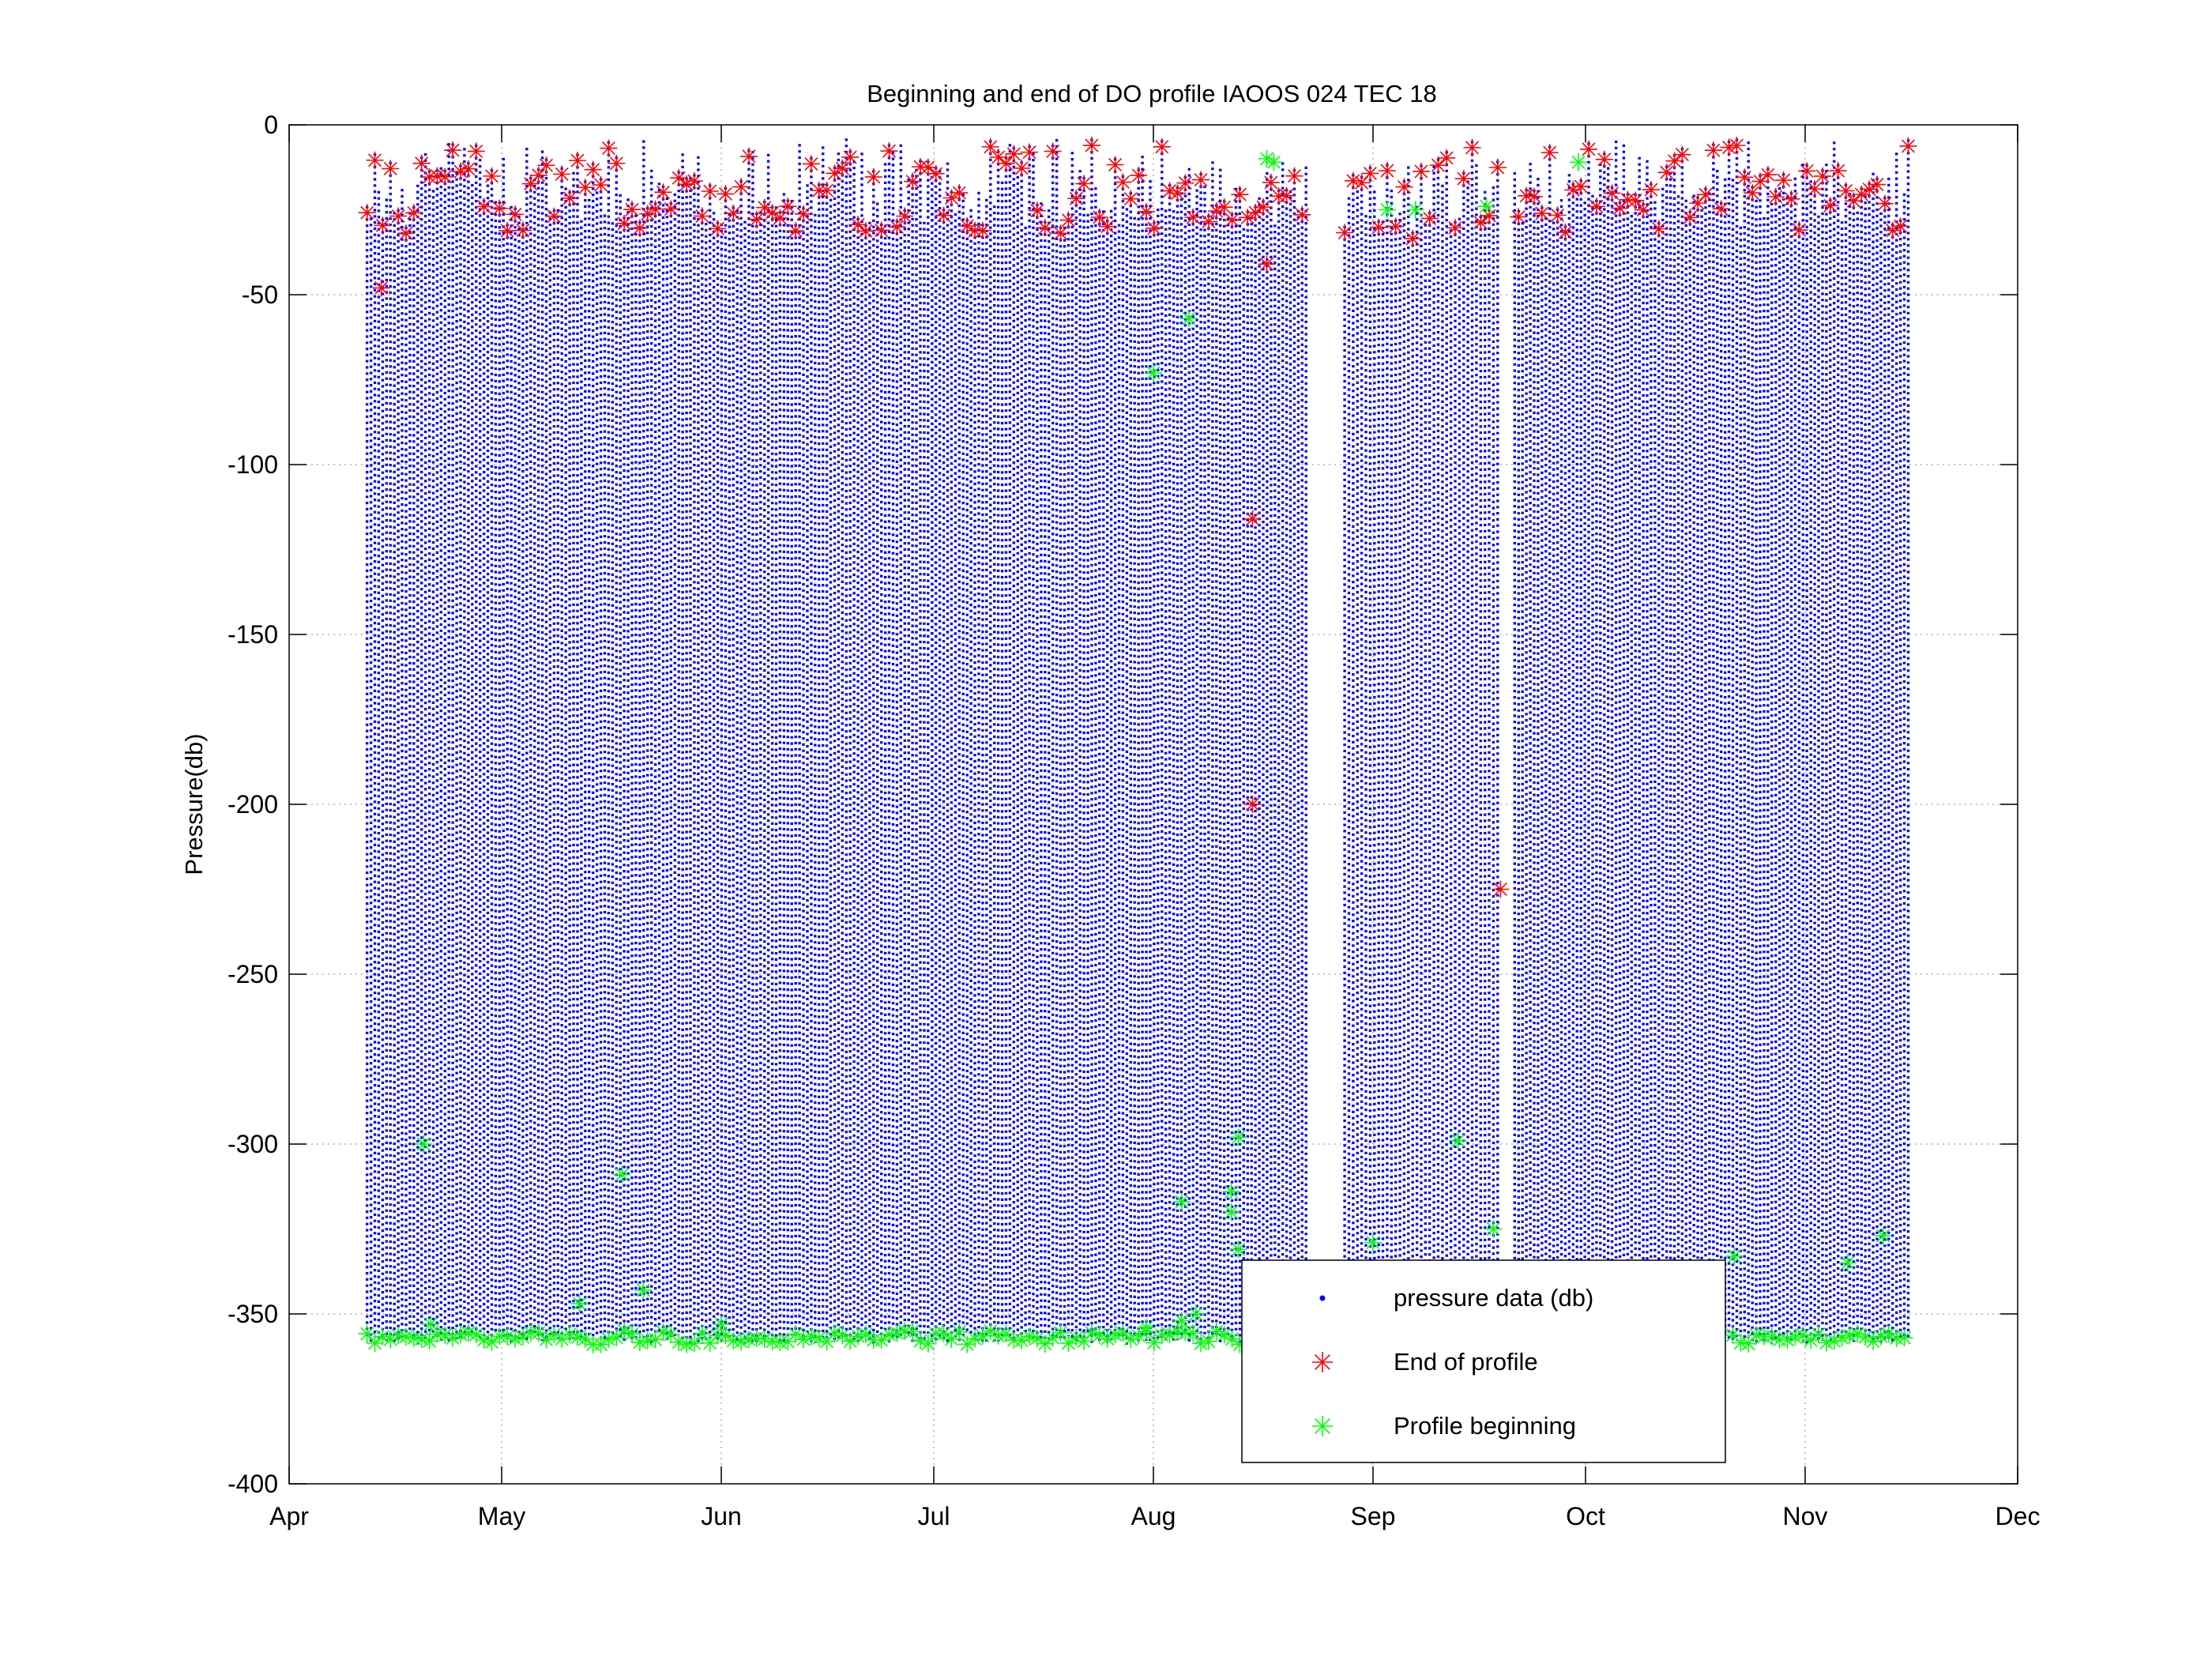 The image size is (2212, 1660). Describe the element at coordinates (253, 1144) in the screenshot. I see `y-tick-label: -300` at that location.